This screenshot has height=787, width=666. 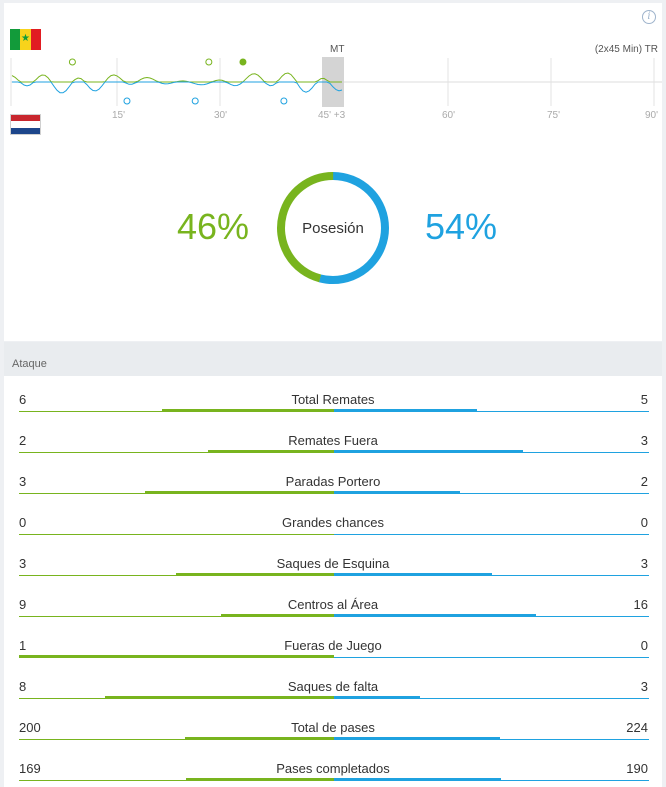 I want to click on section-header-attack: Ataque, so click(x=333, y=359).